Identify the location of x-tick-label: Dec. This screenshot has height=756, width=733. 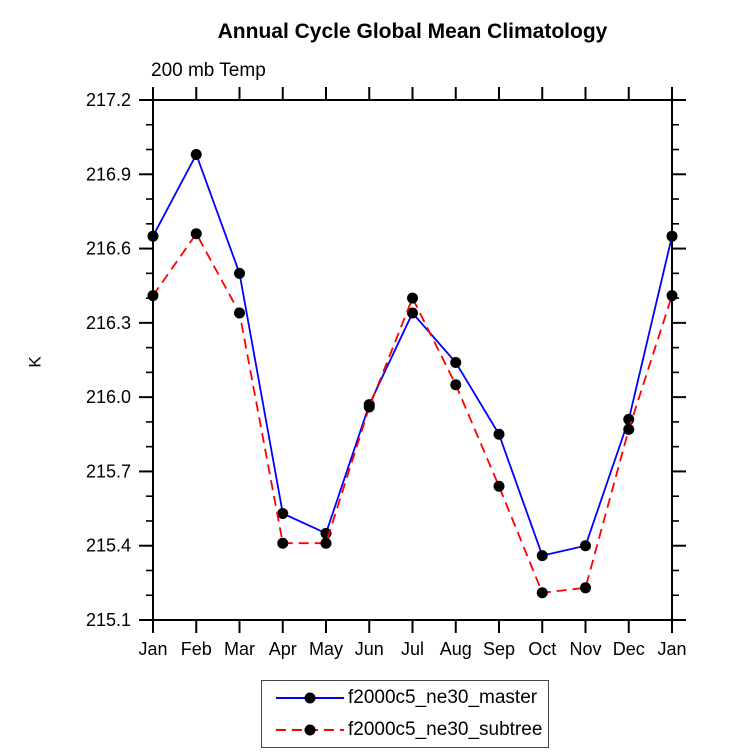
(629, 649).